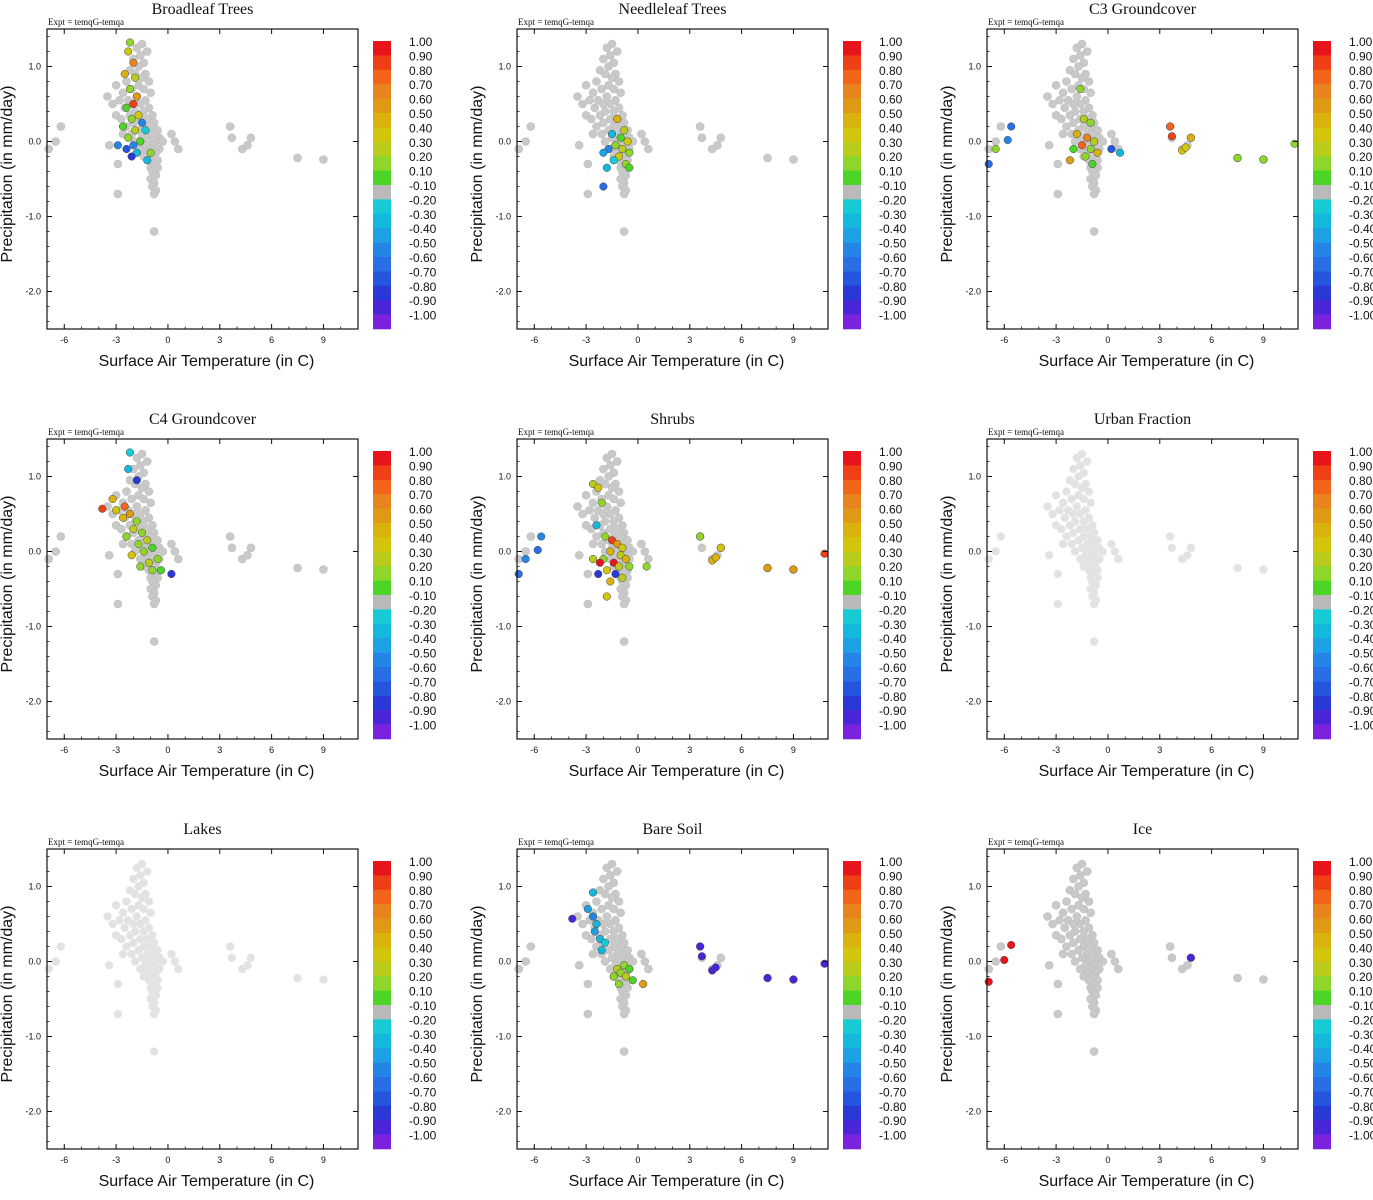  I want to click on colorbar-label: -0.60, so click(423, 1078).